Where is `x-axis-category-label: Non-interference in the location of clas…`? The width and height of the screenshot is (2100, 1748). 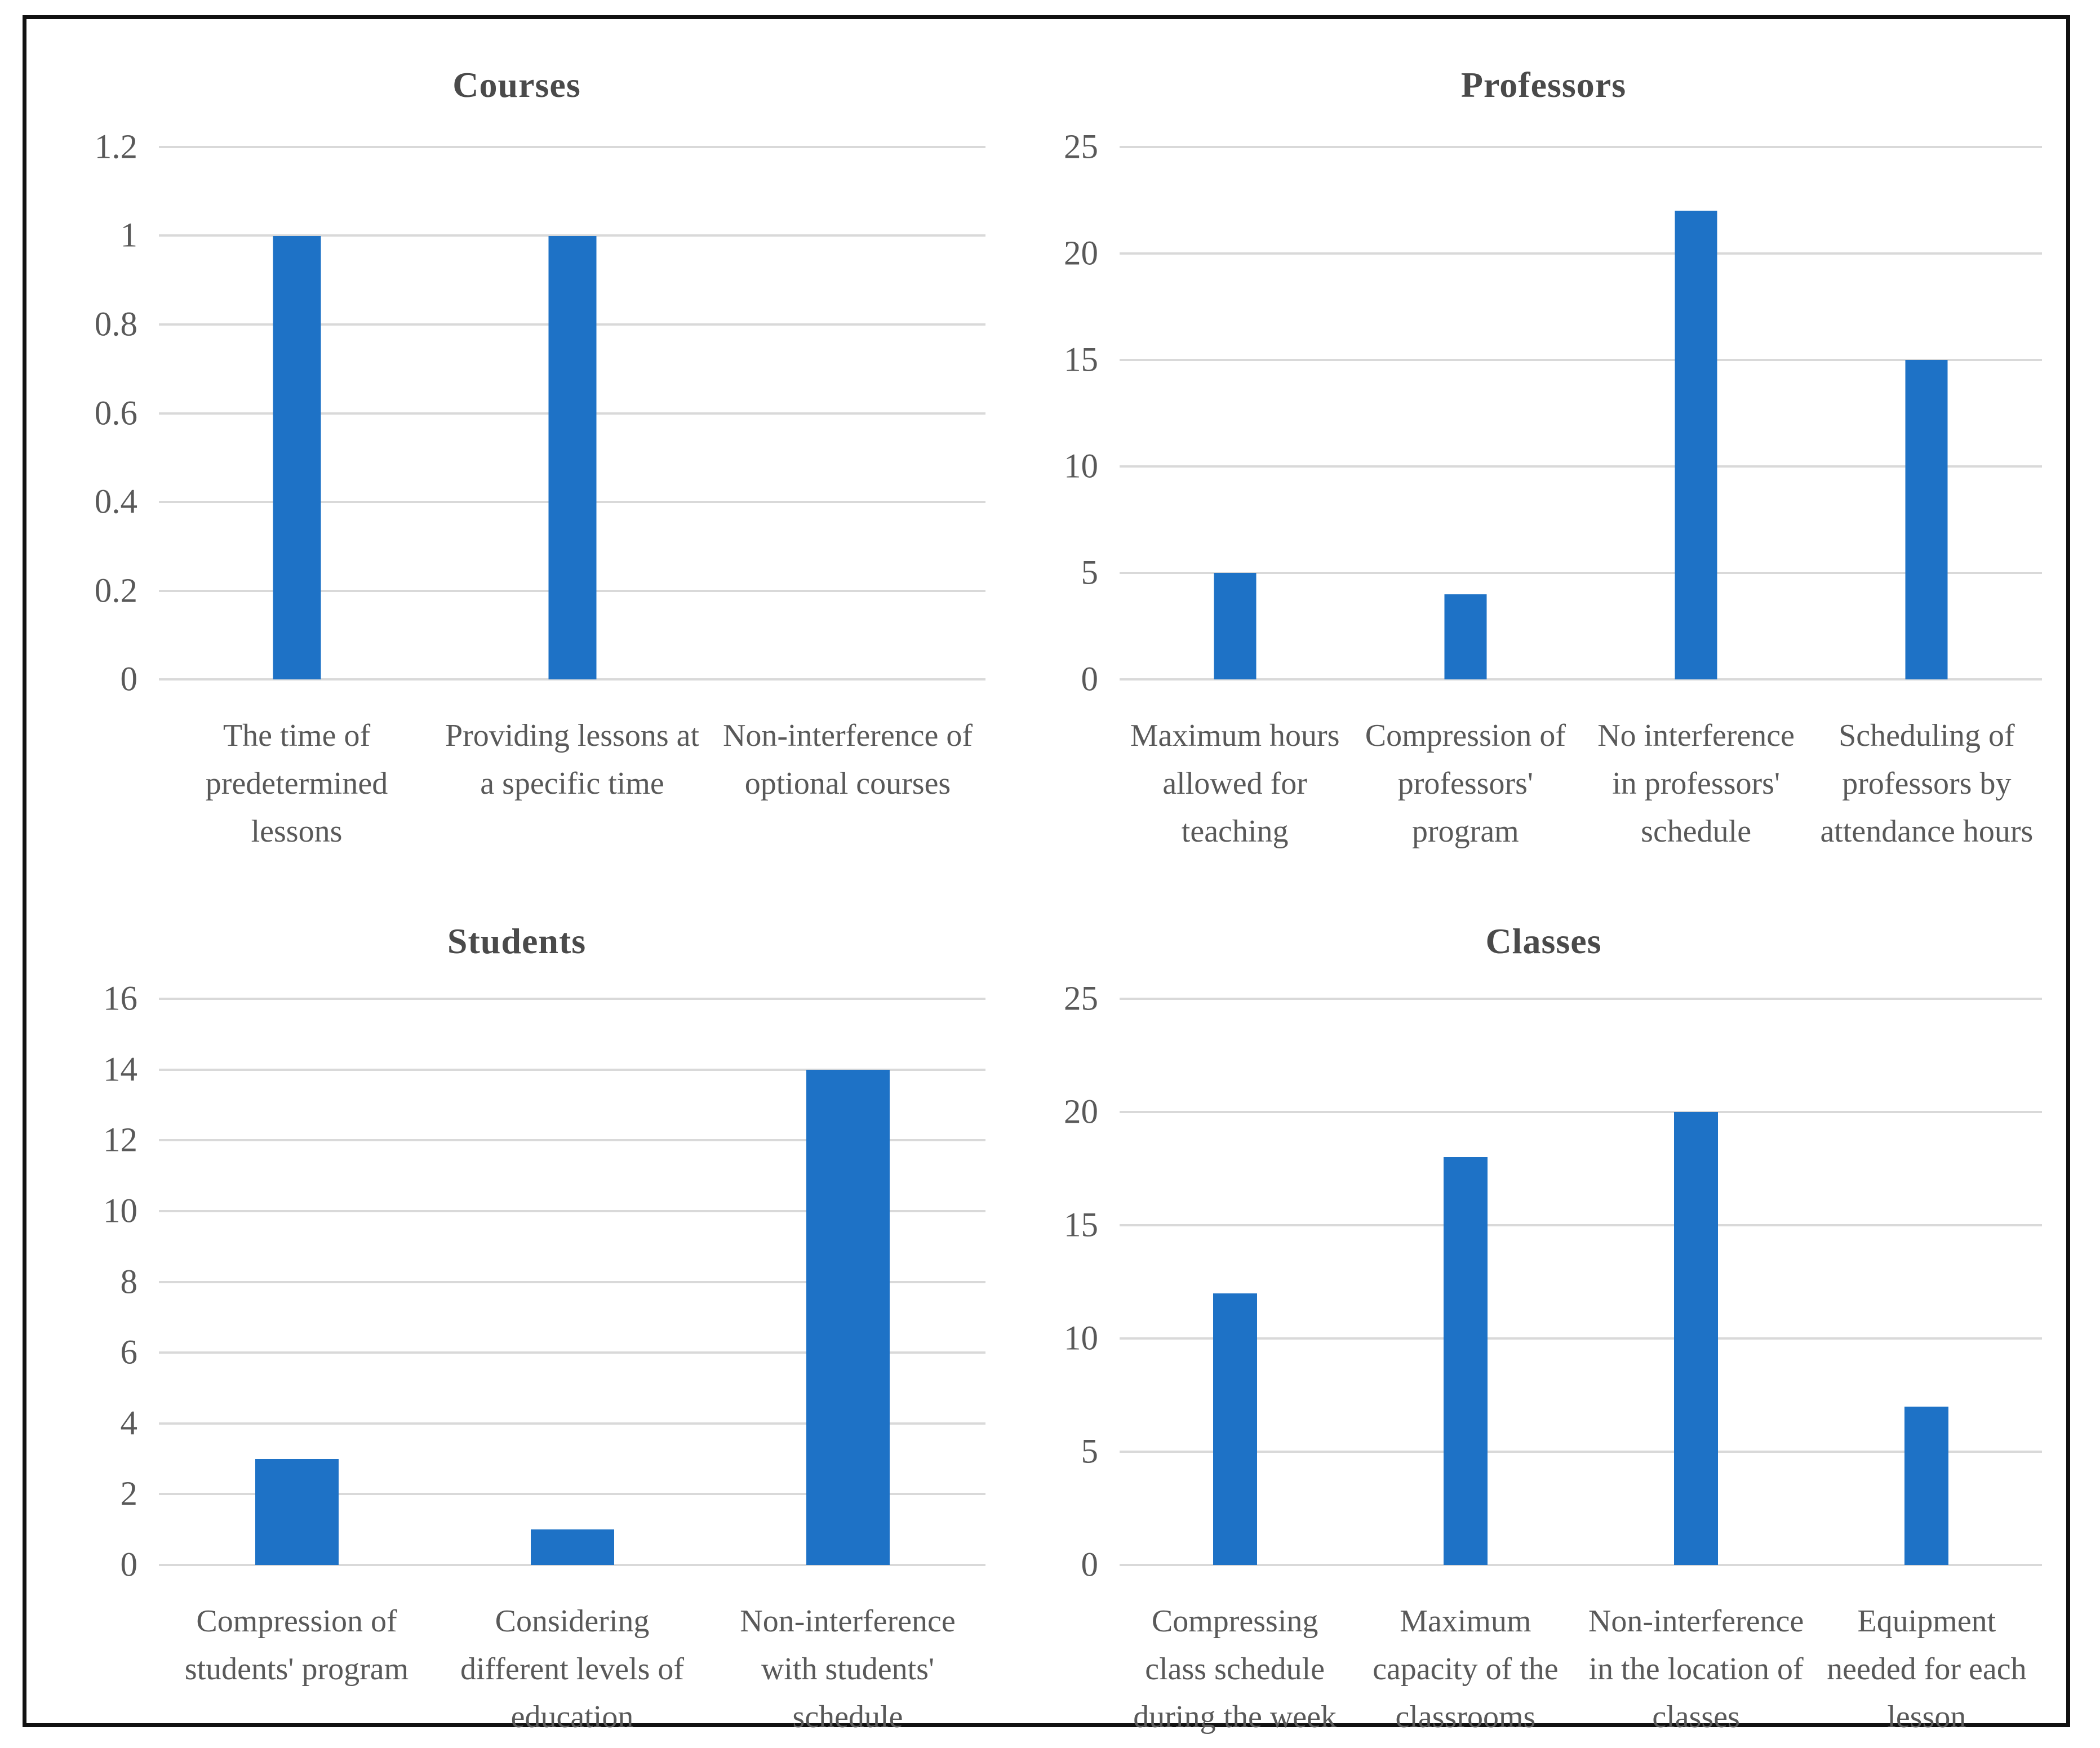
x-axis-category-label: Non-interference in the location of clas… is located at coordinates (1696, 1669).